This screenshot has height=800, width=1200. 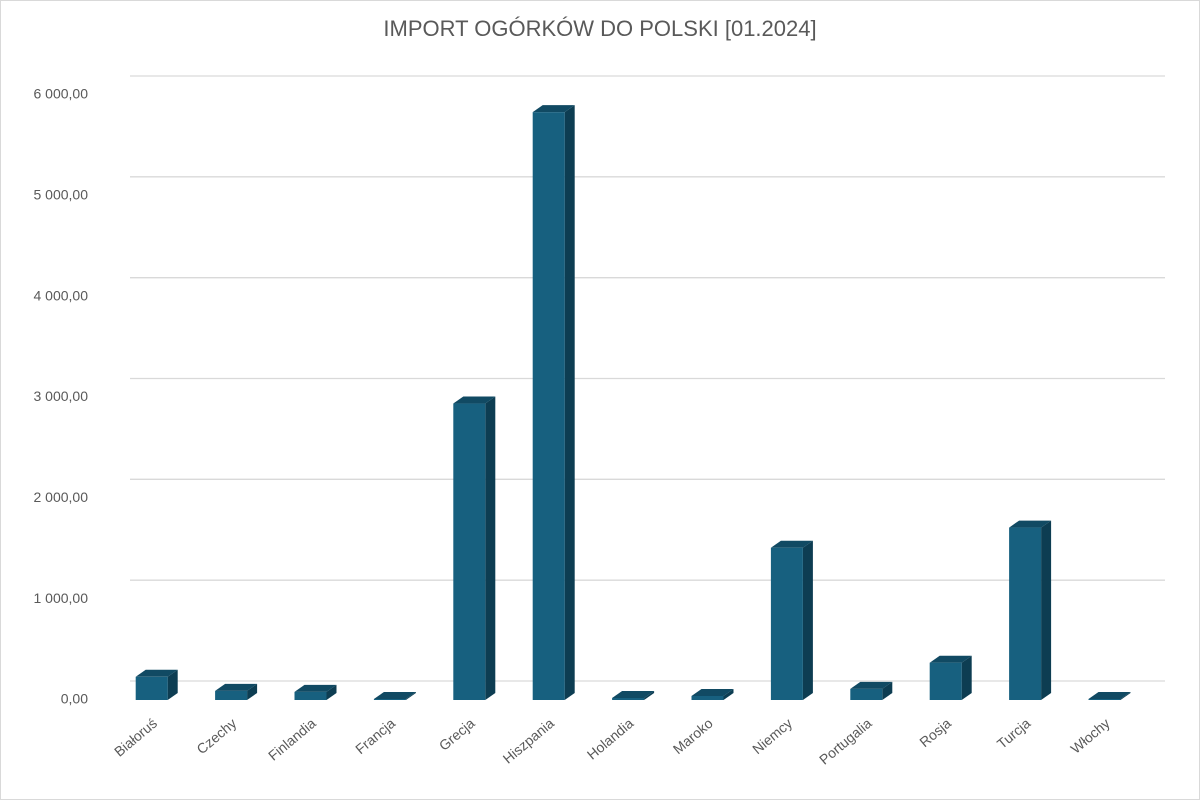 What do you see at coordinates (61, 598) in the screenshot?
I see `y-tick-label: 1 000,00` at bounding box center [61, 598].